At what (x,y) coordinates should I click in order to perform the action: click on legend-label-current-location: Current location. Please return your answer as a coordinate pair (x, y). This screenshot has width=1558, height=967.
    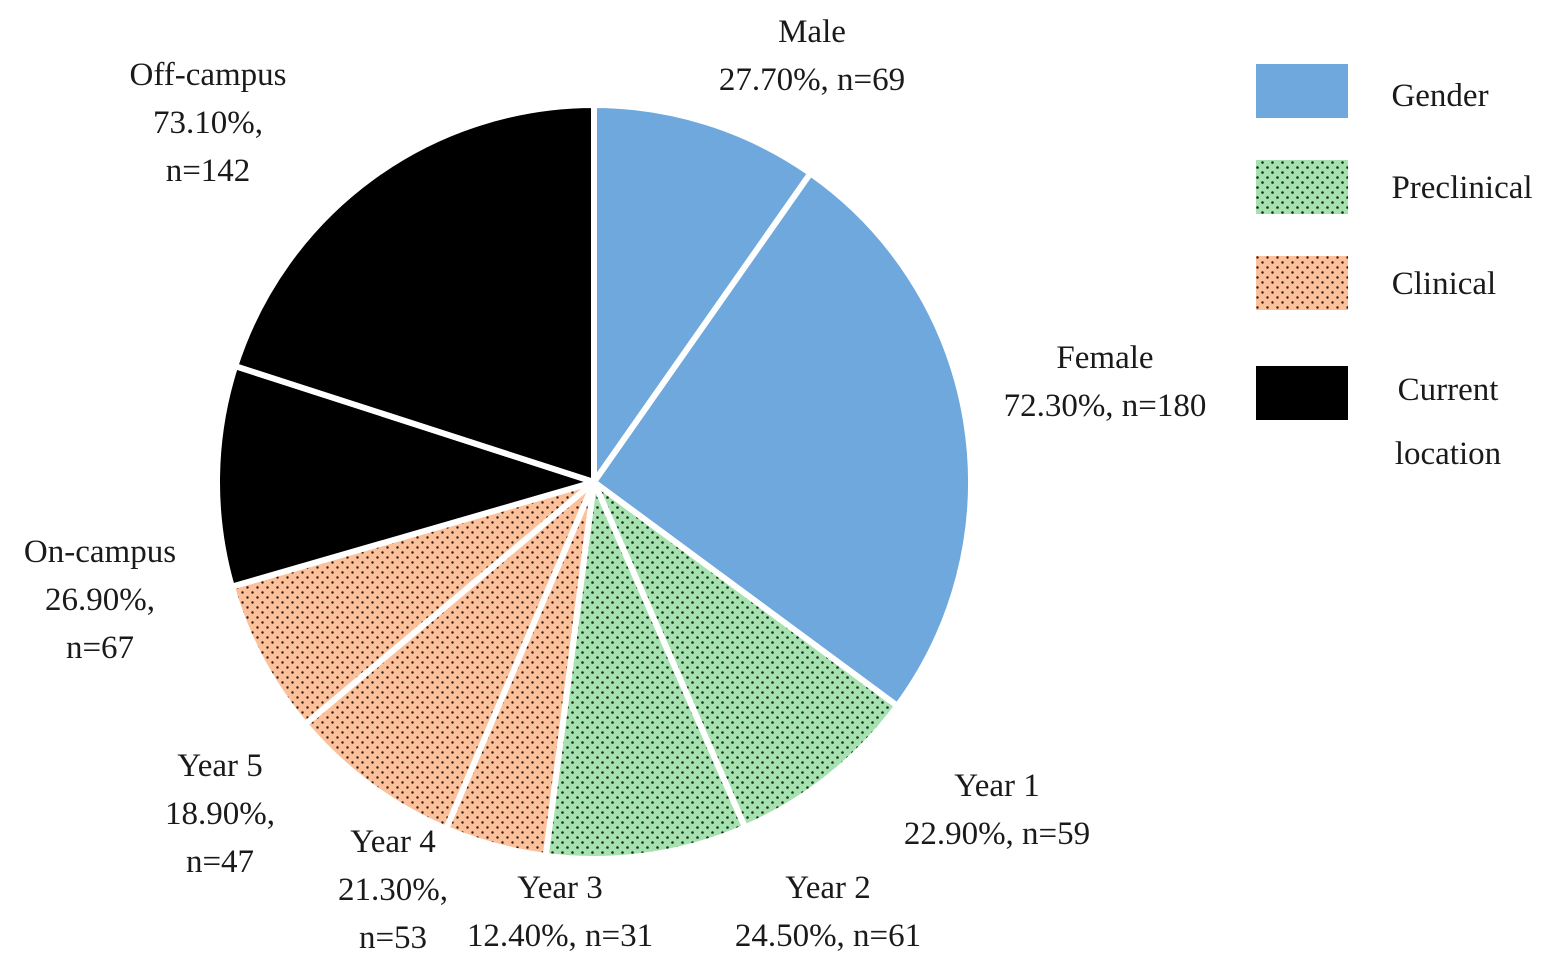
    Looking at the image, I should click on (1448, 422).